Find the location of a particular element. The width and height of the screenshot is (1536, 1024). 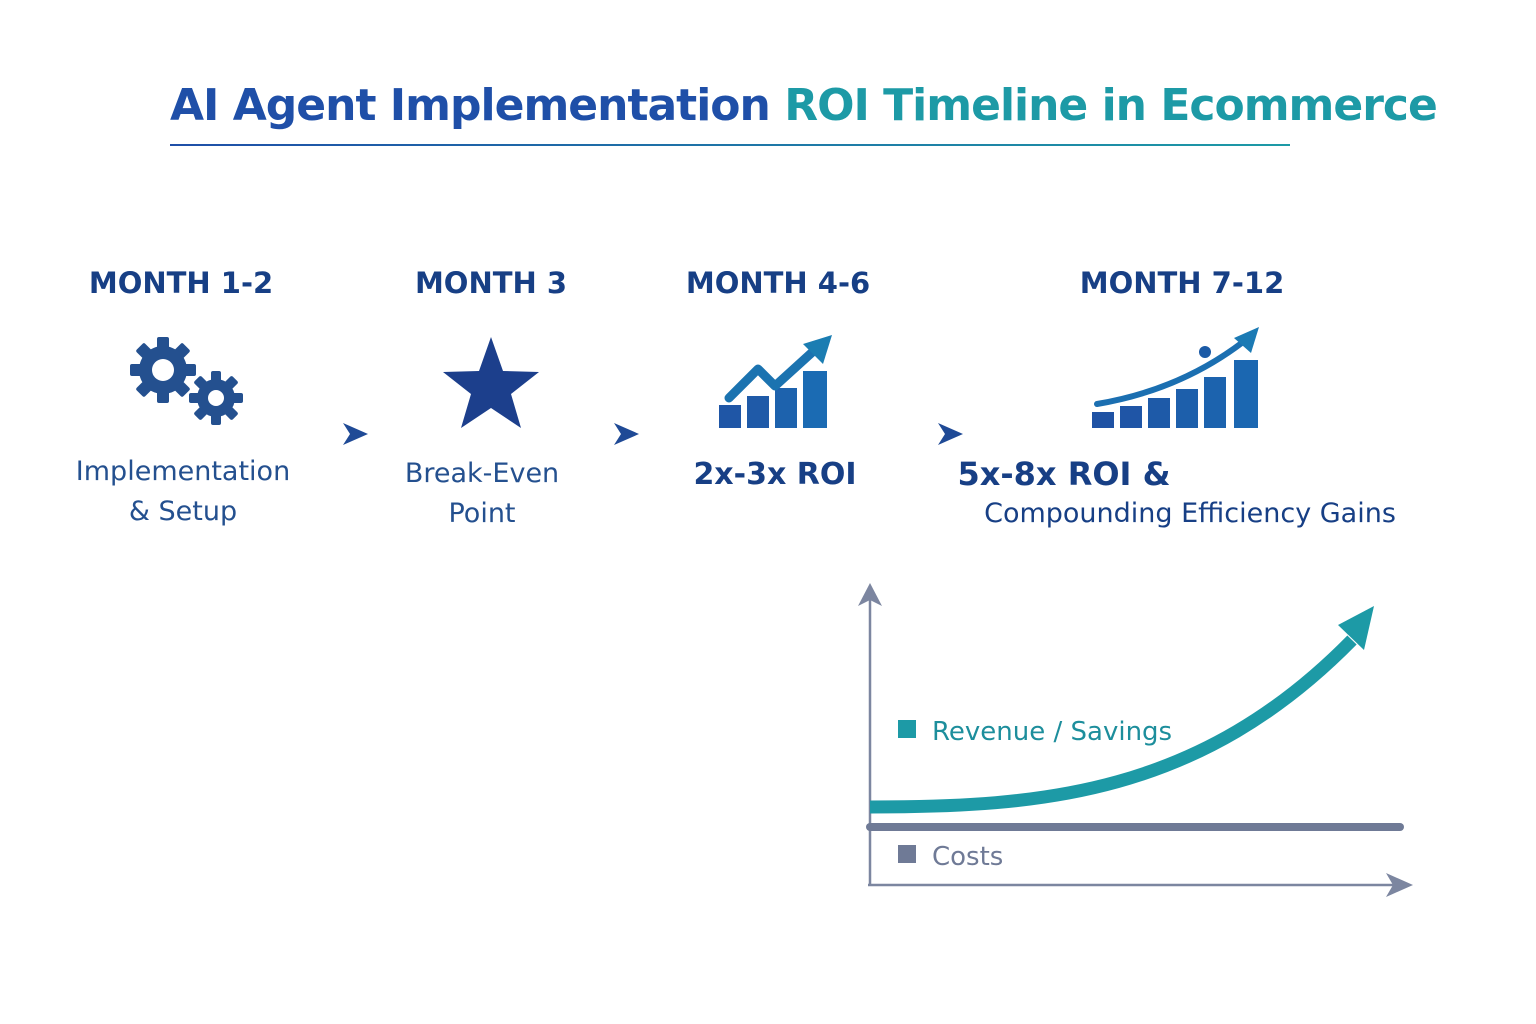

legend-costs: Costs is located at coordinates (950, 857).